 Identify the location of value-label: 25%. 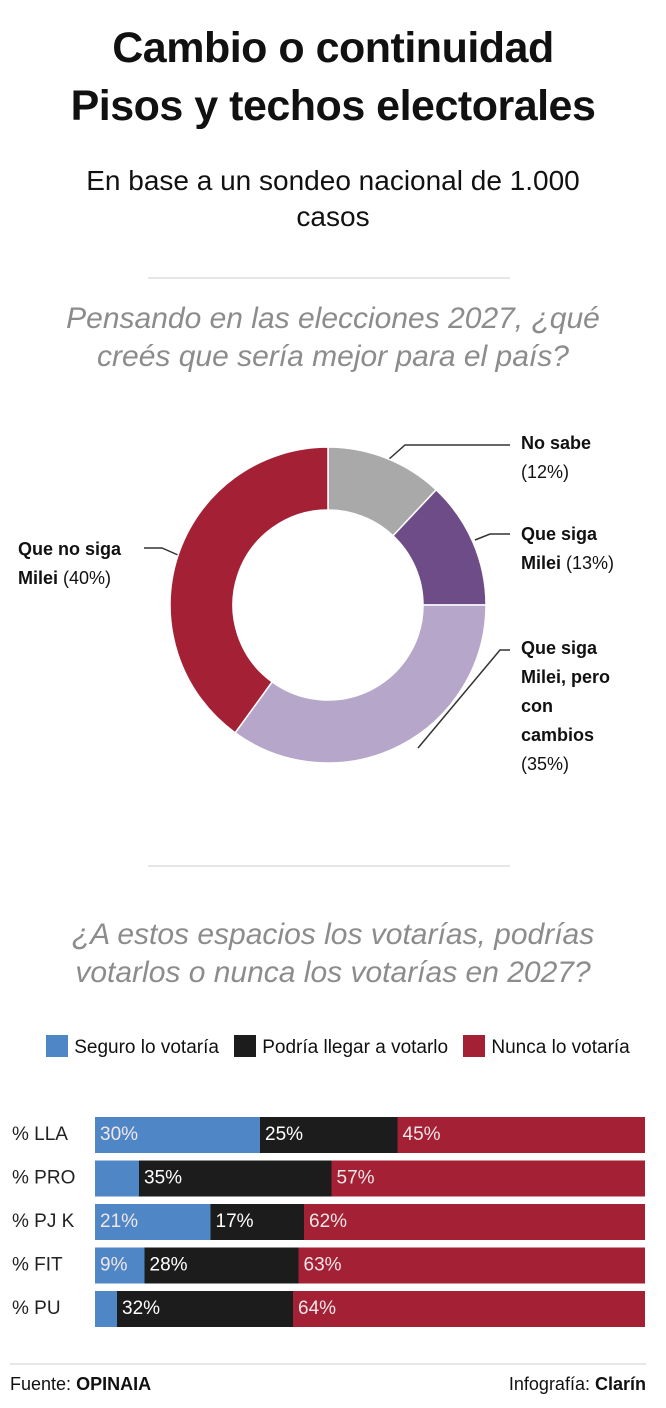
(284, 1134).